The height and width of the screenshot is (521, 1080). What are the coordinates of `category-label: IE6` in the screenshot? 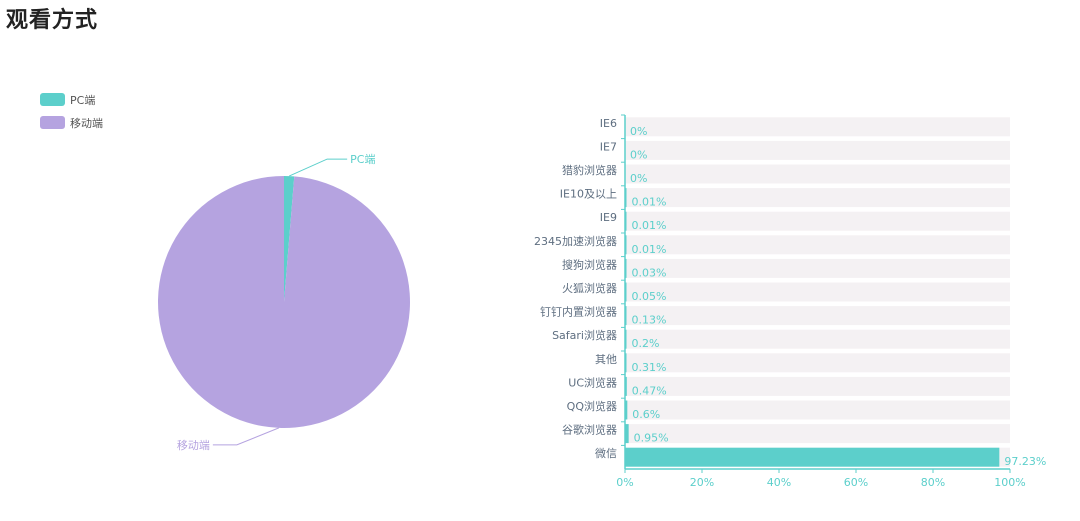 It's located at (608, 123).